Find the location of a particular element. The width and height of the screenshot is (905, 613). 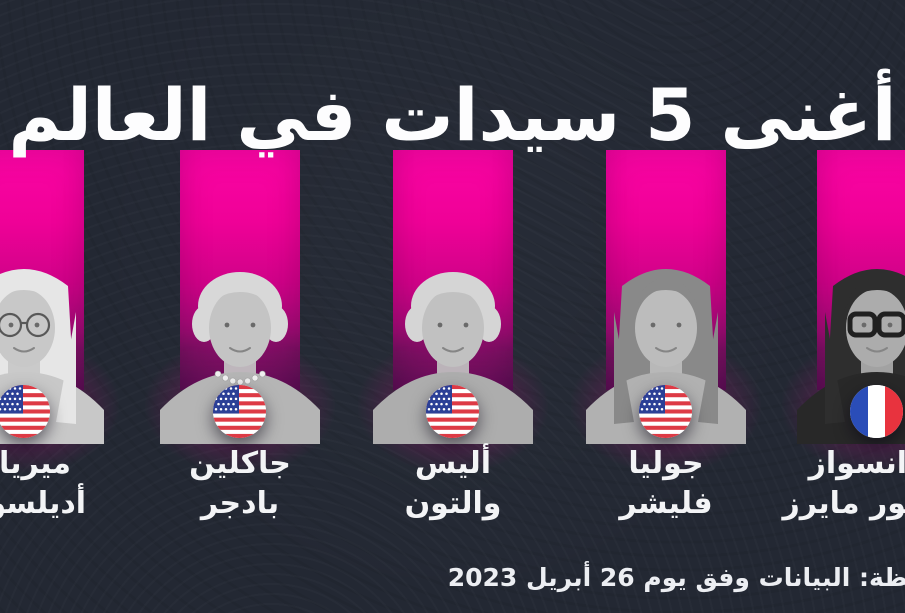

person-name: ميريام أديلسون is located at coordinates (72, 484).